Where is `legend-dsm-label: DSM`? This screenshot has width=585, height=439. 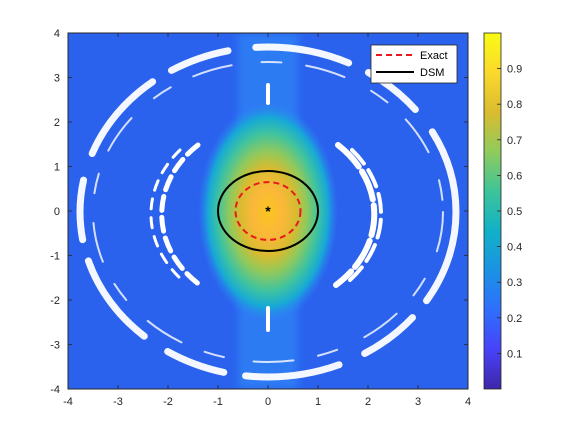
legend-dsm-label: DSM is located at coordinates (432, 73).